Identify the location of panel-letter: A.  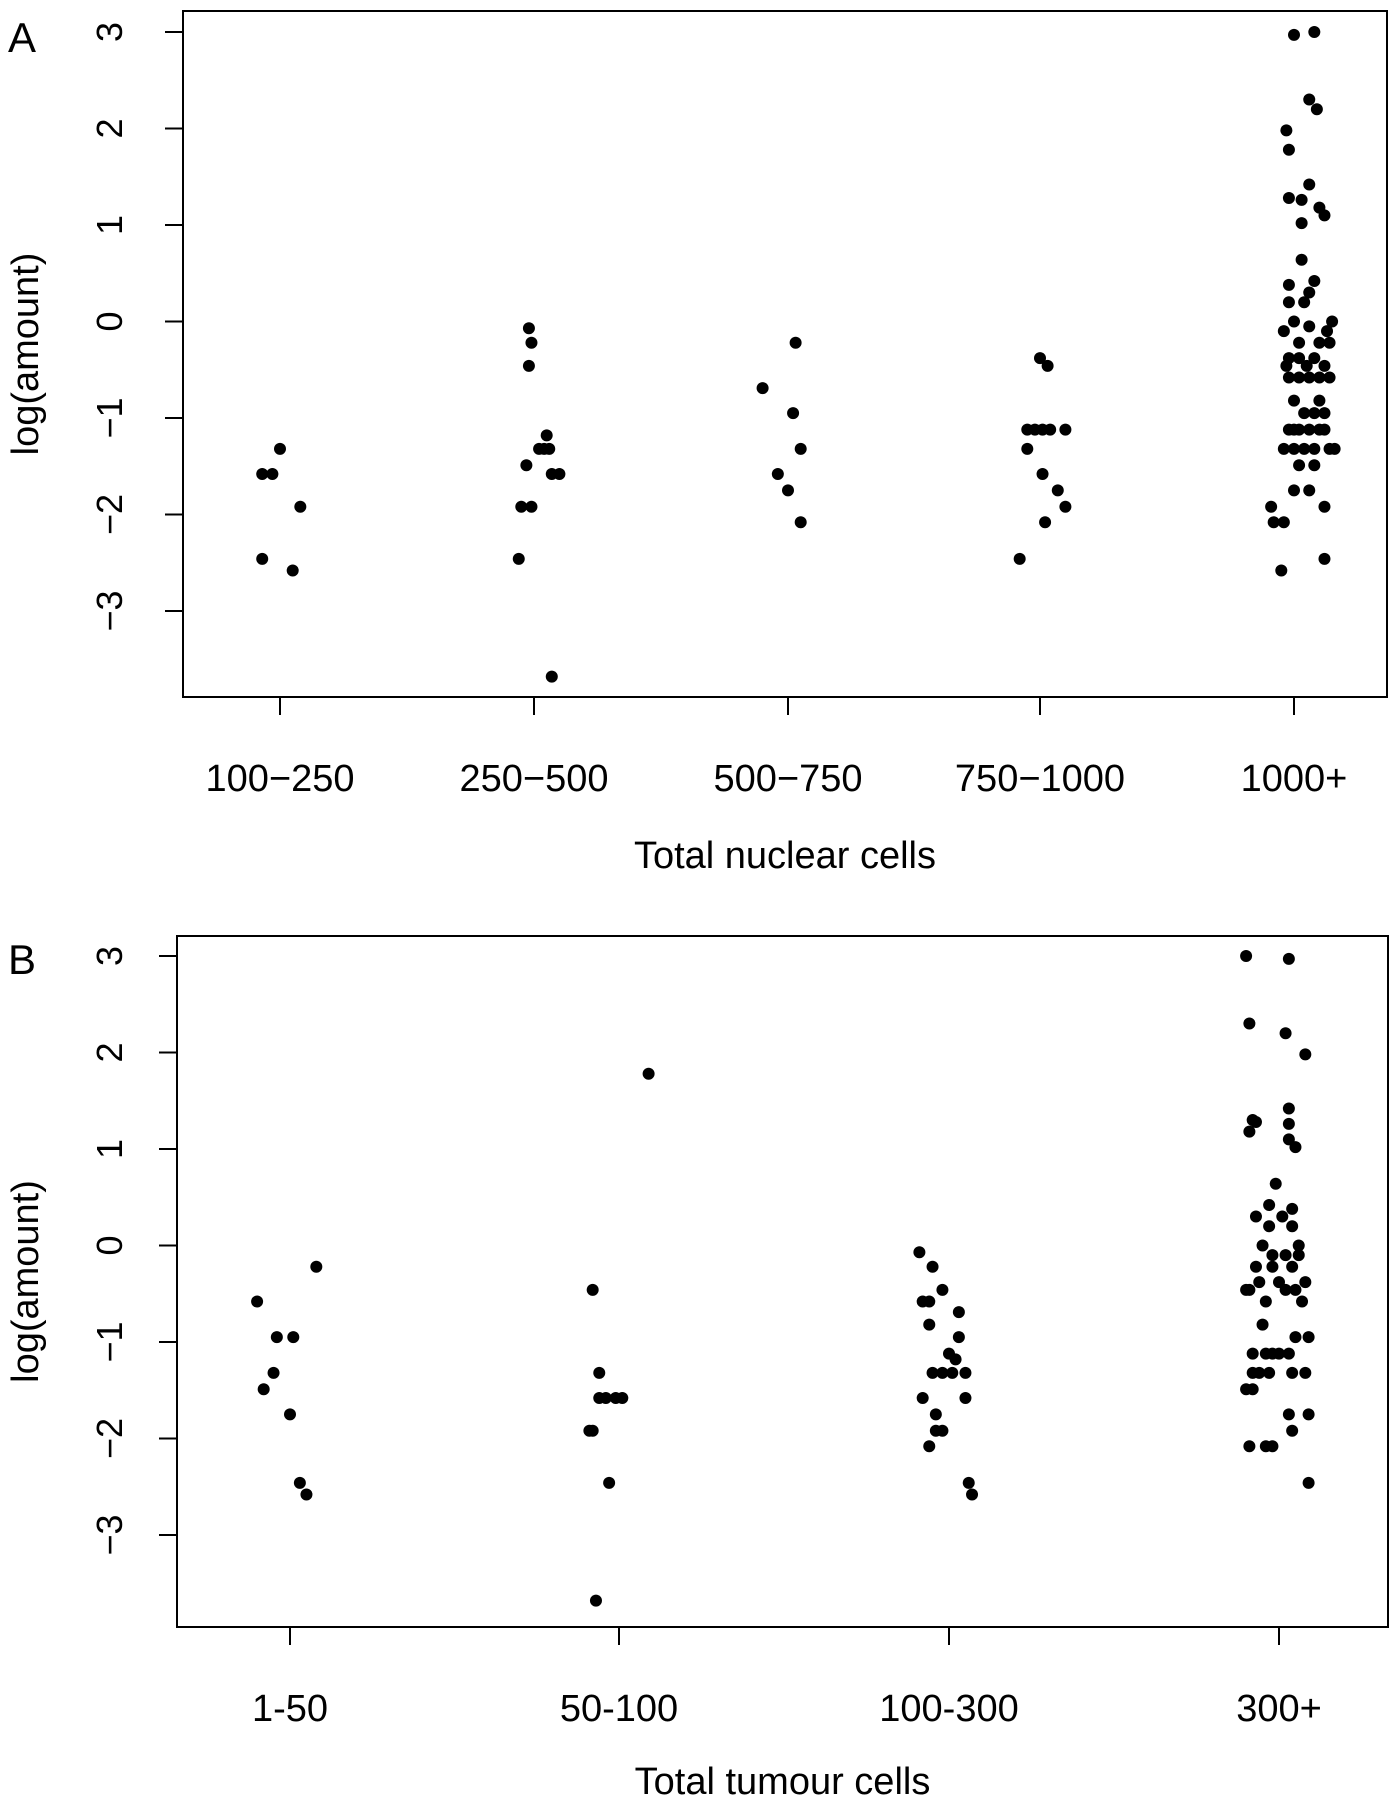
(22, 37).